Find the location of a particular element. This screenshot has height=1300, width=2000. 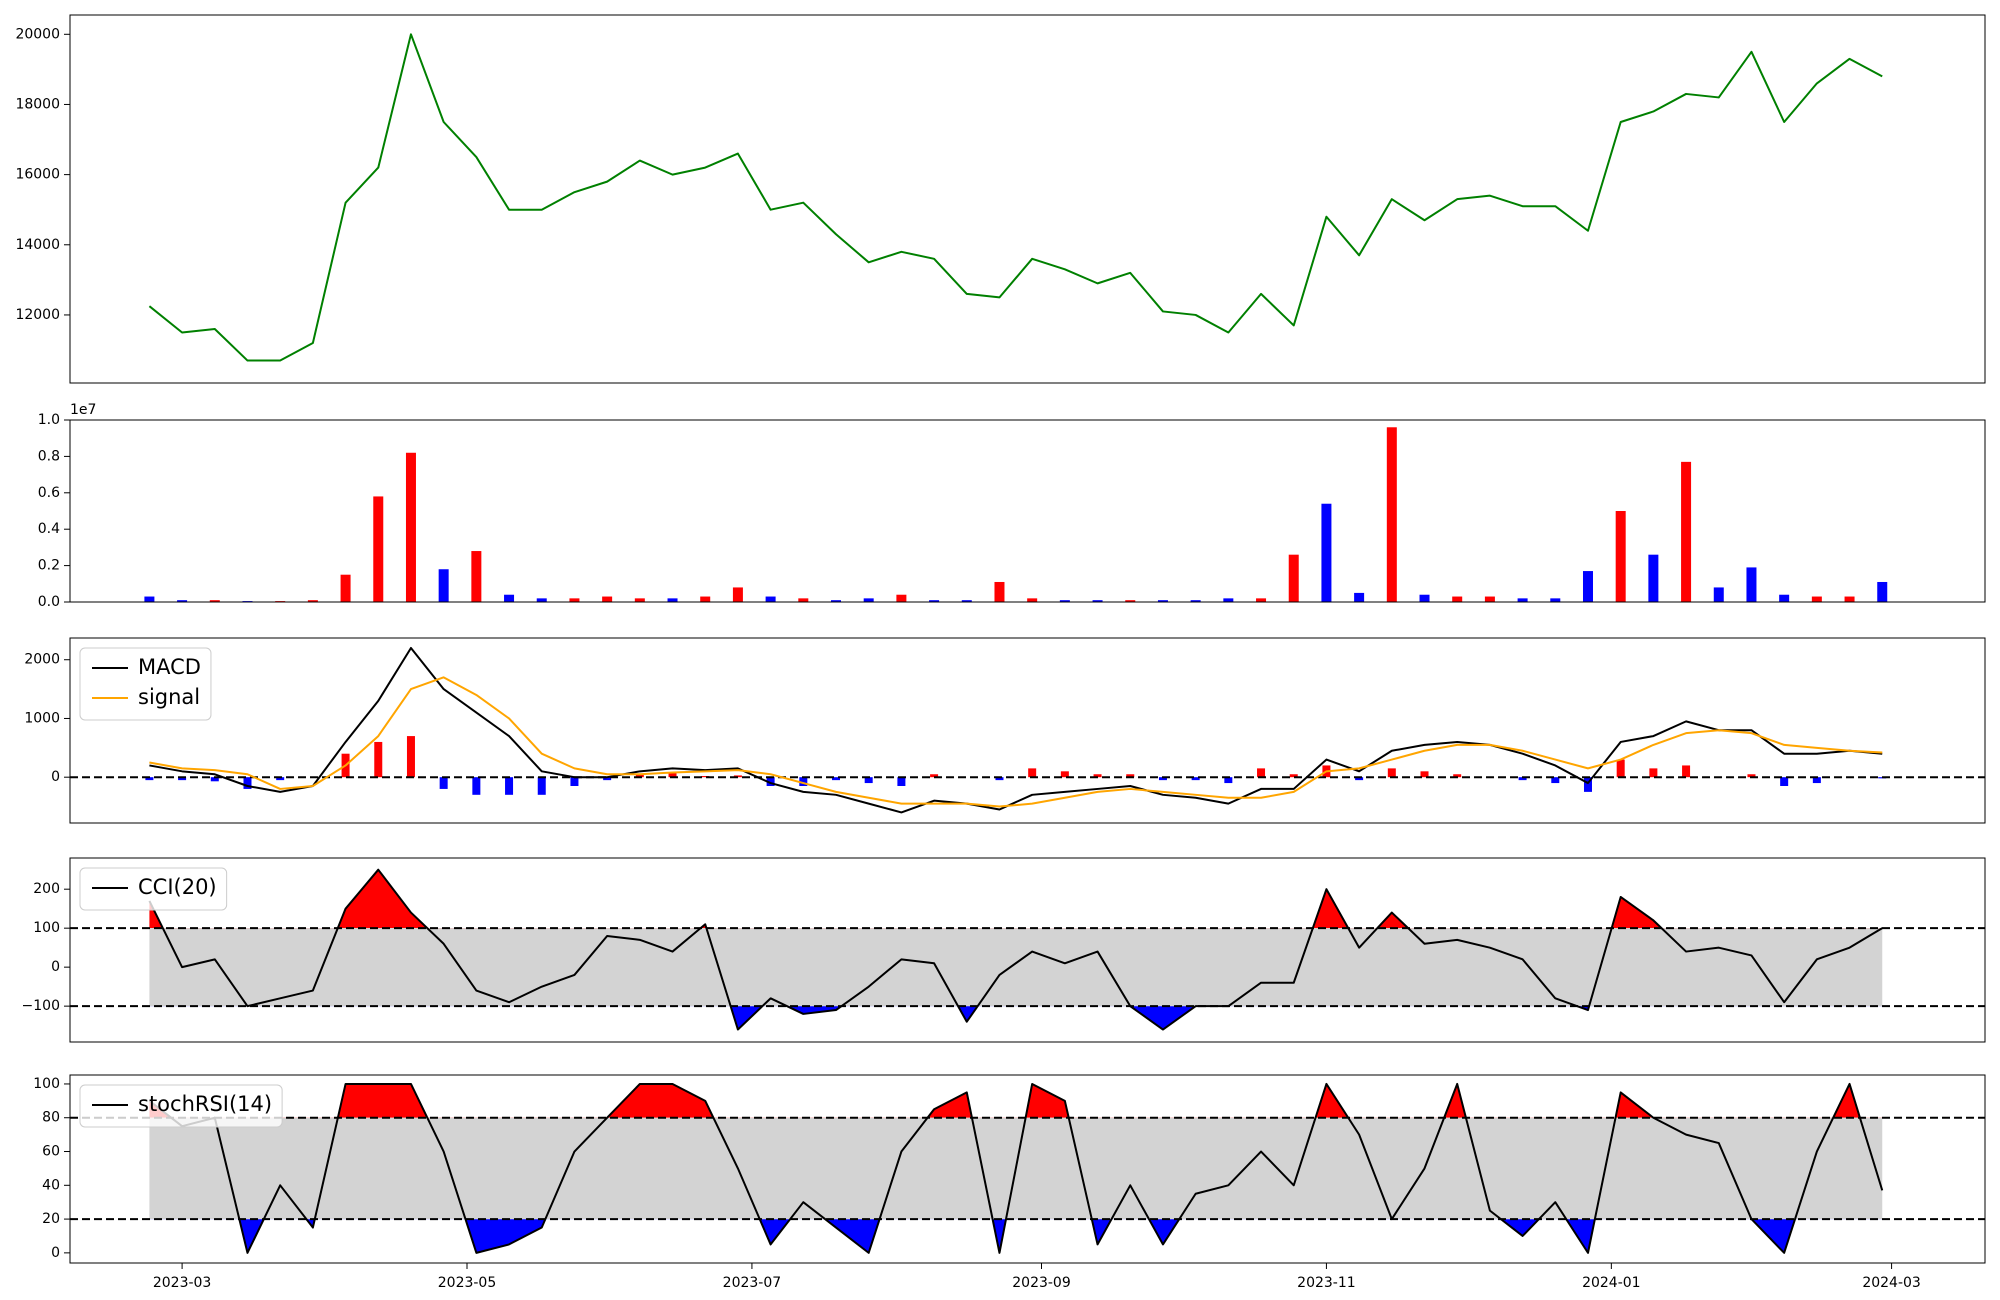

y-tick-label: 0.8 is located at coordinates (49, 456).